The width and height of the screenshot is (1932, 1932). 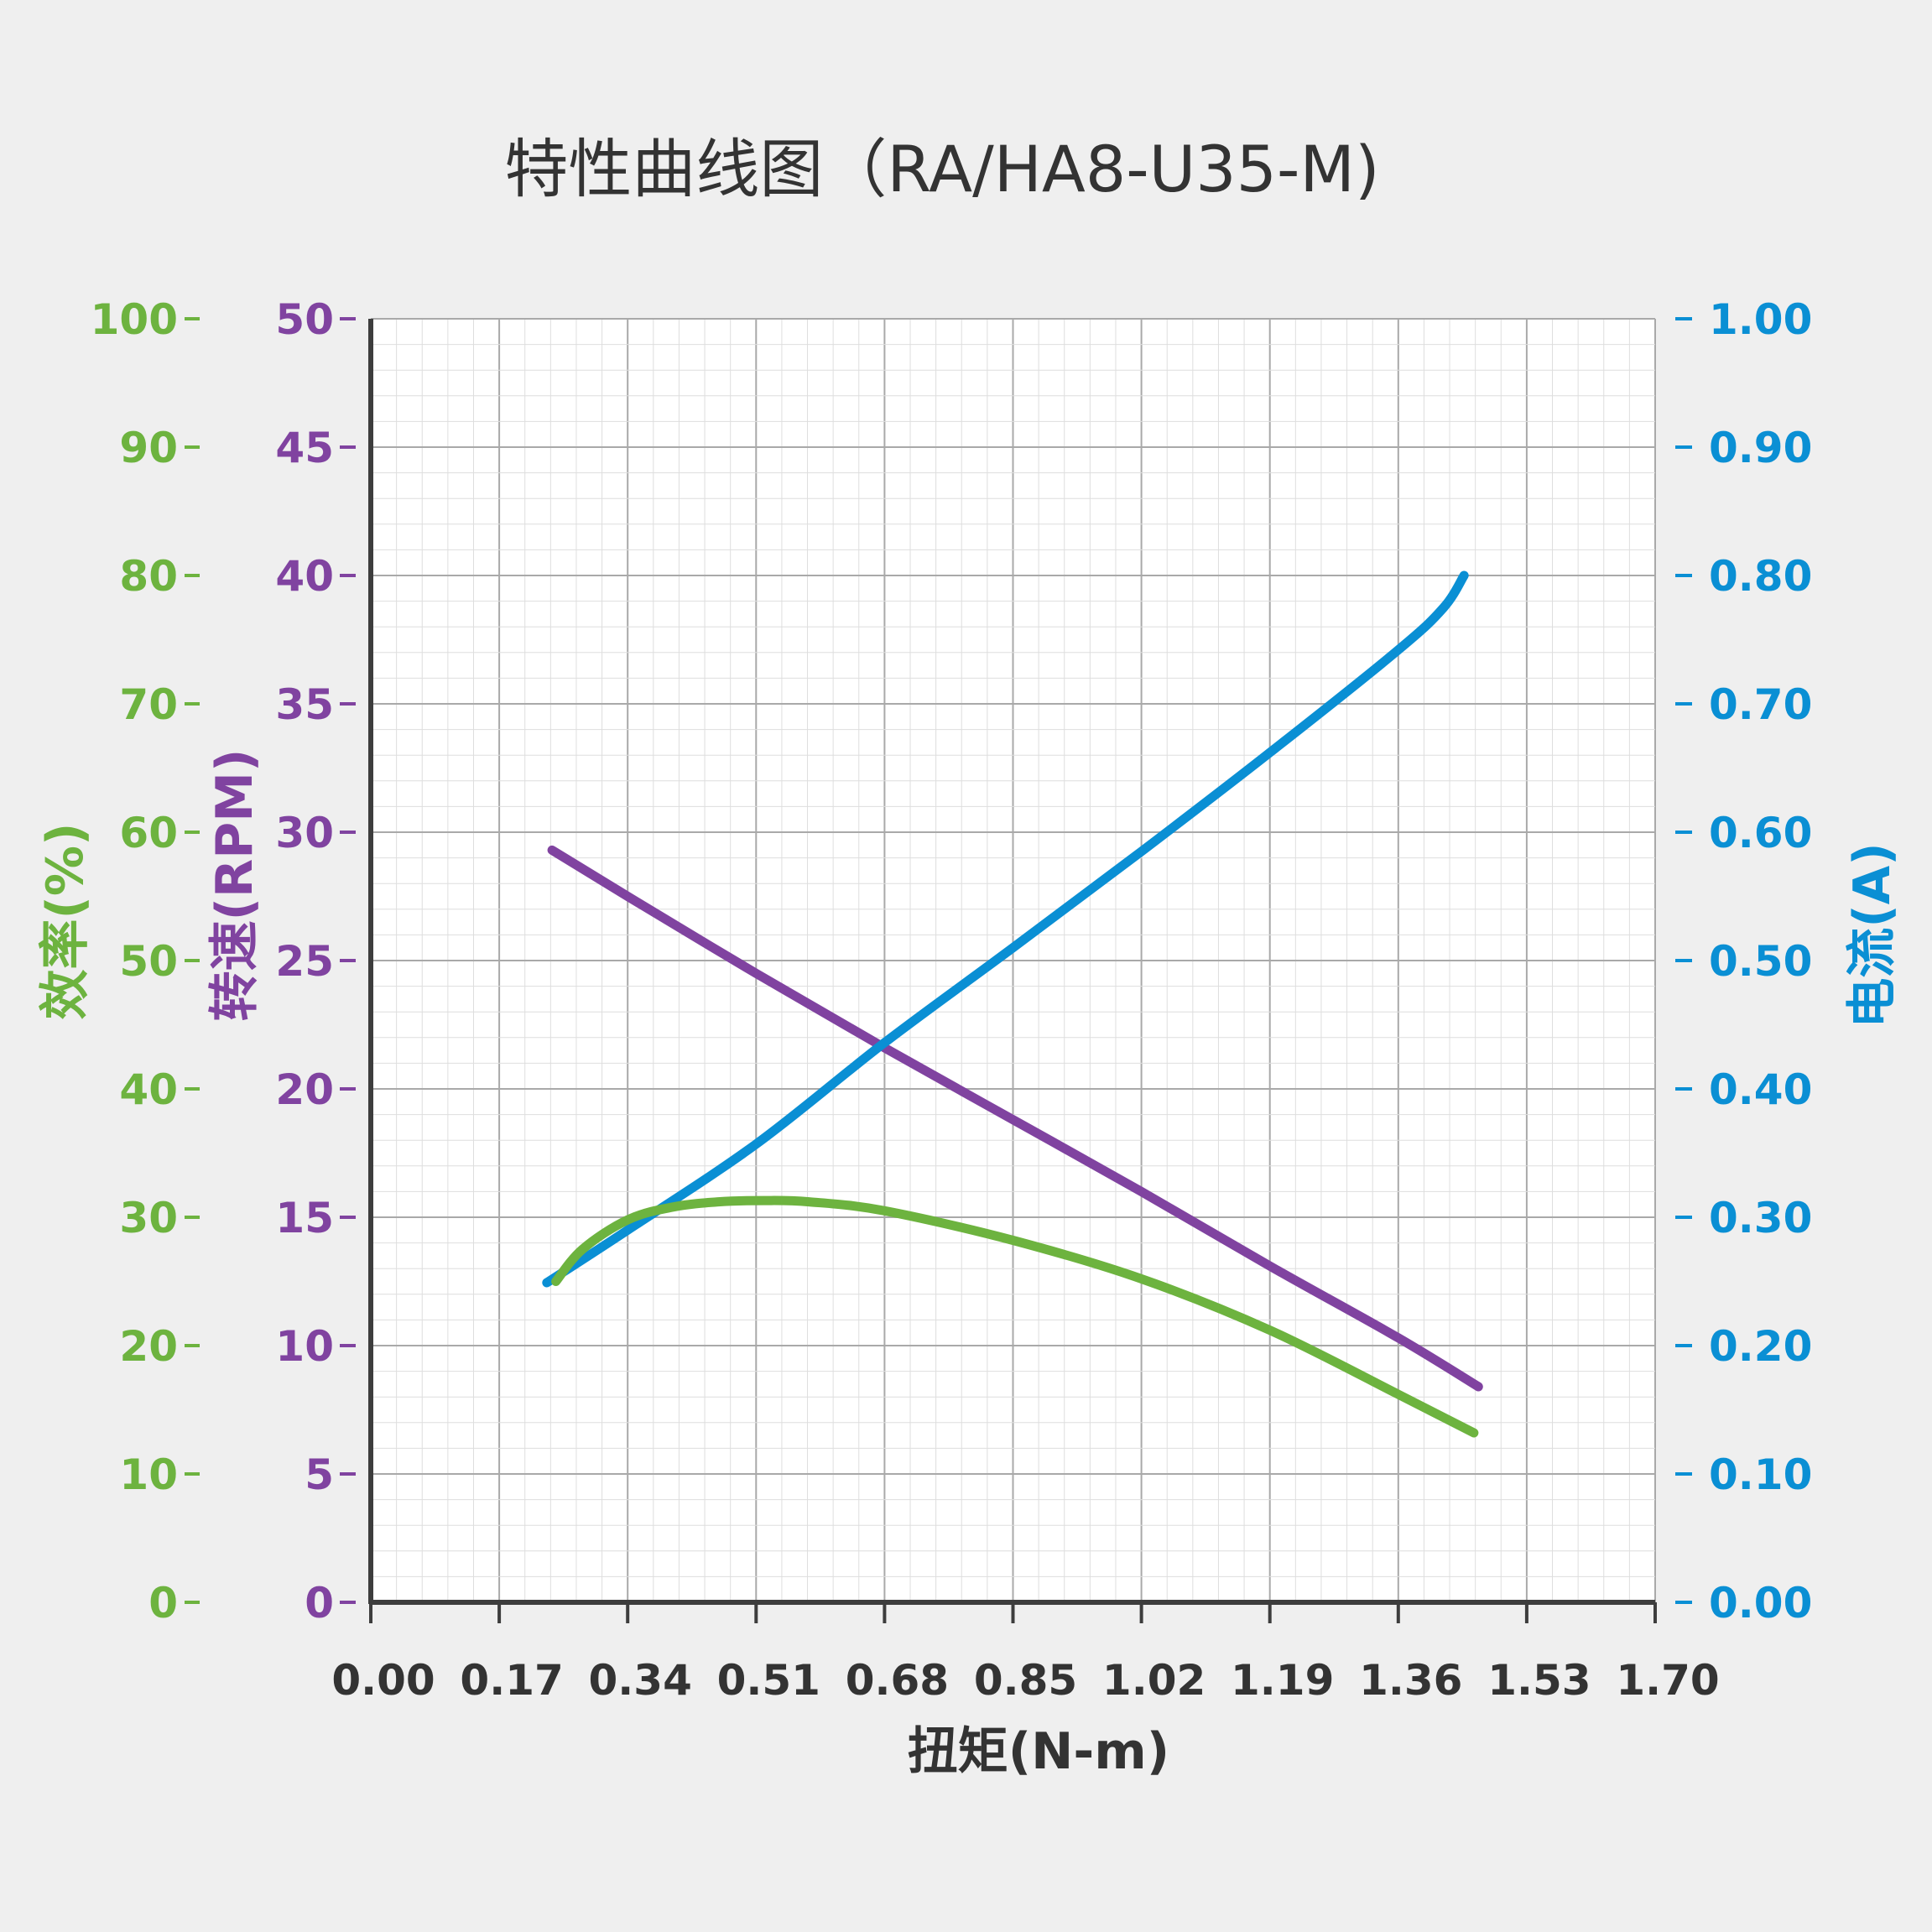 What do you see at coordinates (768, 1680) in the screenshot?
I see `x-tick-label: 0.51` at bounding box center [768, 1680].